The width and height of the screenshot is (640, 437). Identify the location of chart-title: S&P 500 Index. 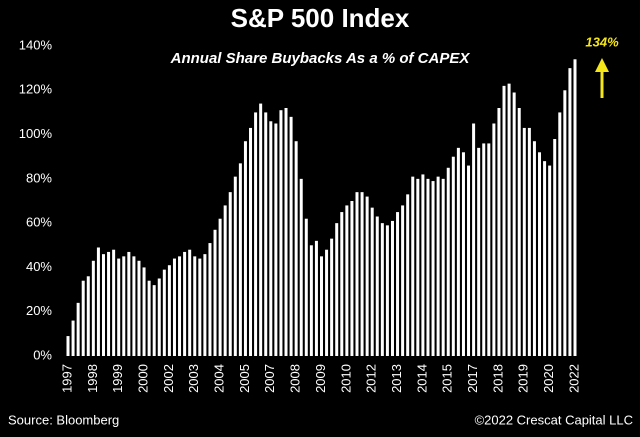
(320, 18).